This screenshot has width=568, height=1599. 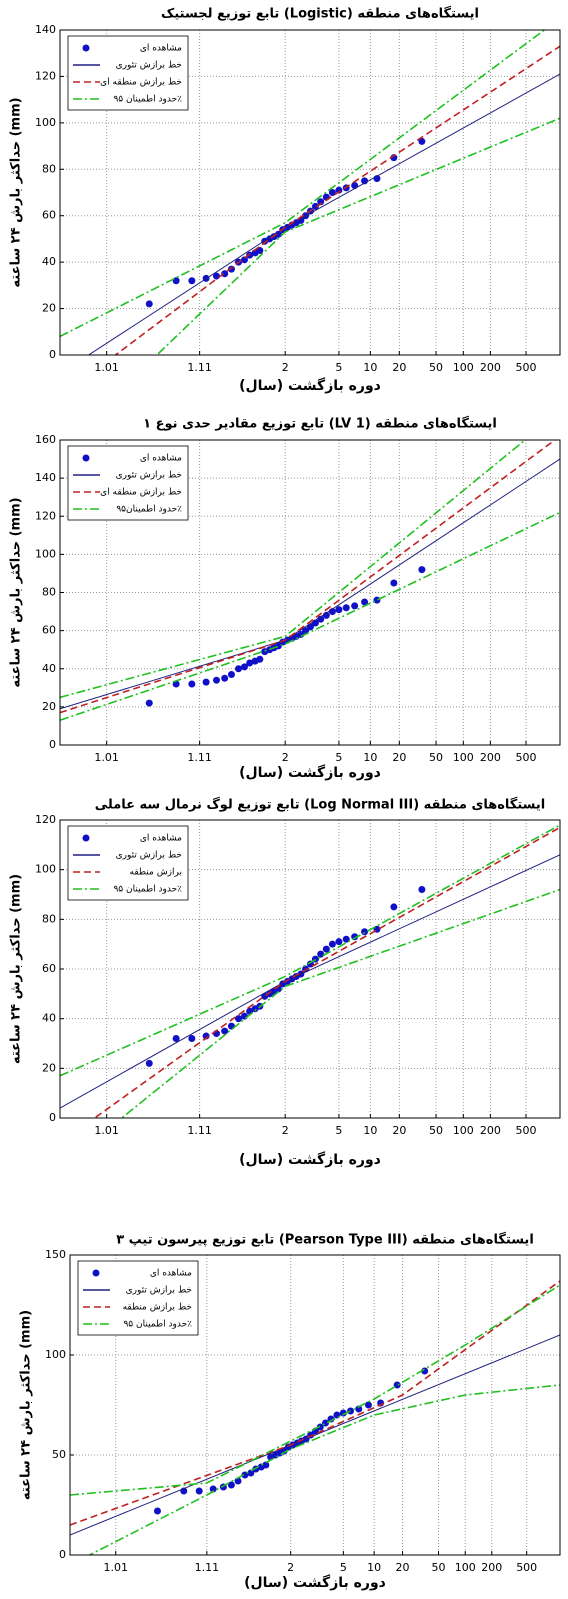 What do you see at coordinates (49, 168) in the screenshot?
I see `y-tick-label: 80` at bounding box center [49, 168].